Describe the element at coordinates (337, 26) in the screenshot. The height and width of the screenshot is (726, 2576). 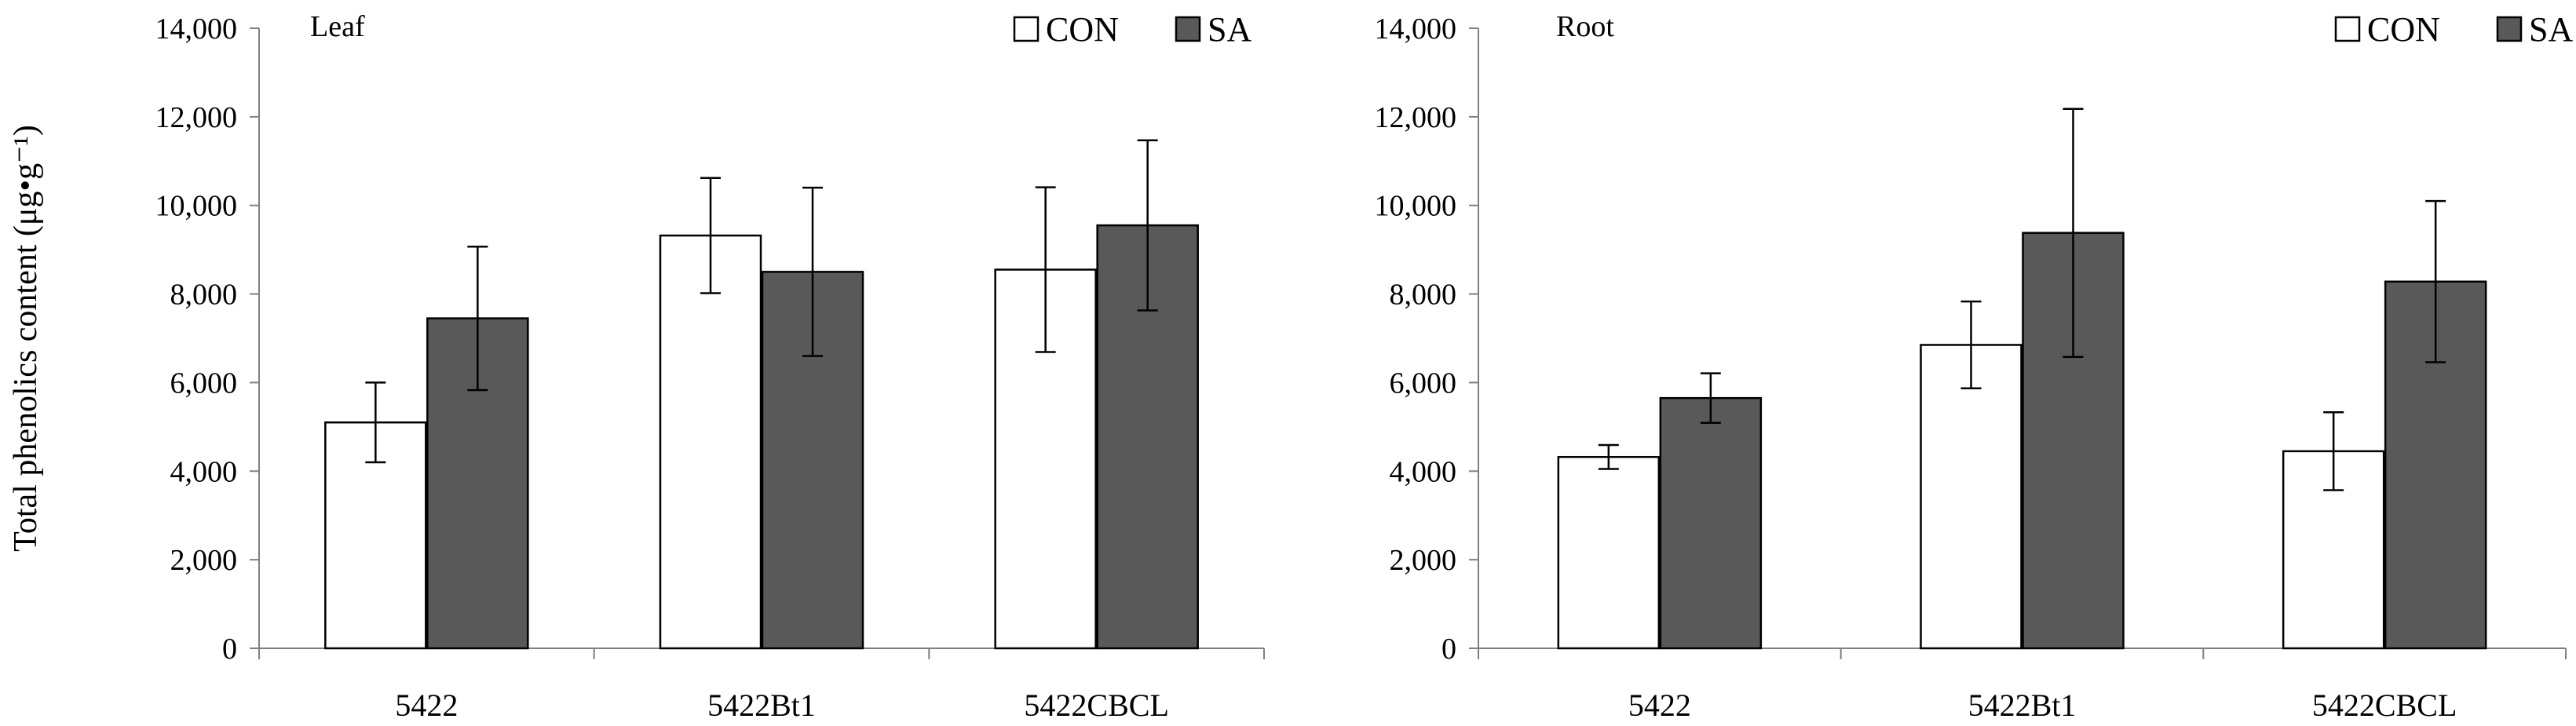
I see `panel-title: Leaf` at that location.